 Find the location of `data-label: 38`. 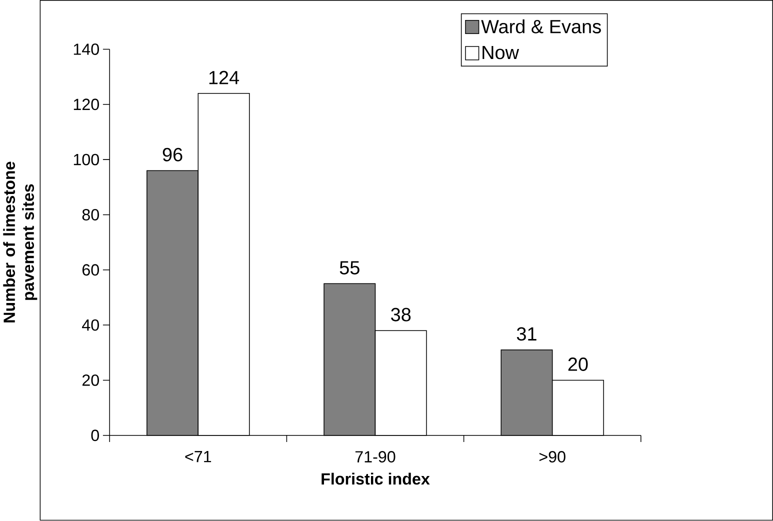

data-label: 38 is located at coordinates (401, 315).